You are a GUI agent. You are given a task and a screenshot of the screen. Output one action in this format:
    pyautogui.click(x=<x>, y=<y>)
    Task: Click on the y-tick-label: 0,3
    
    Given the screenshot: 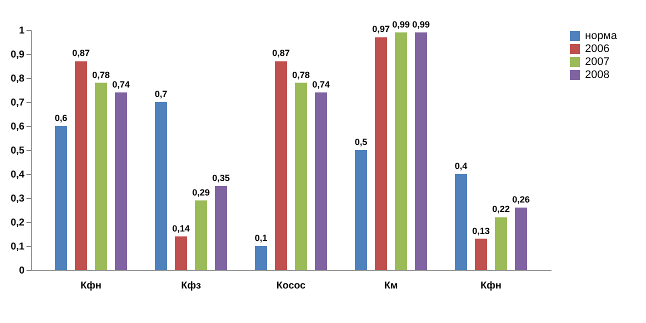 What is the action you would take?
    pyautogui.click(x=17, y=199)
    